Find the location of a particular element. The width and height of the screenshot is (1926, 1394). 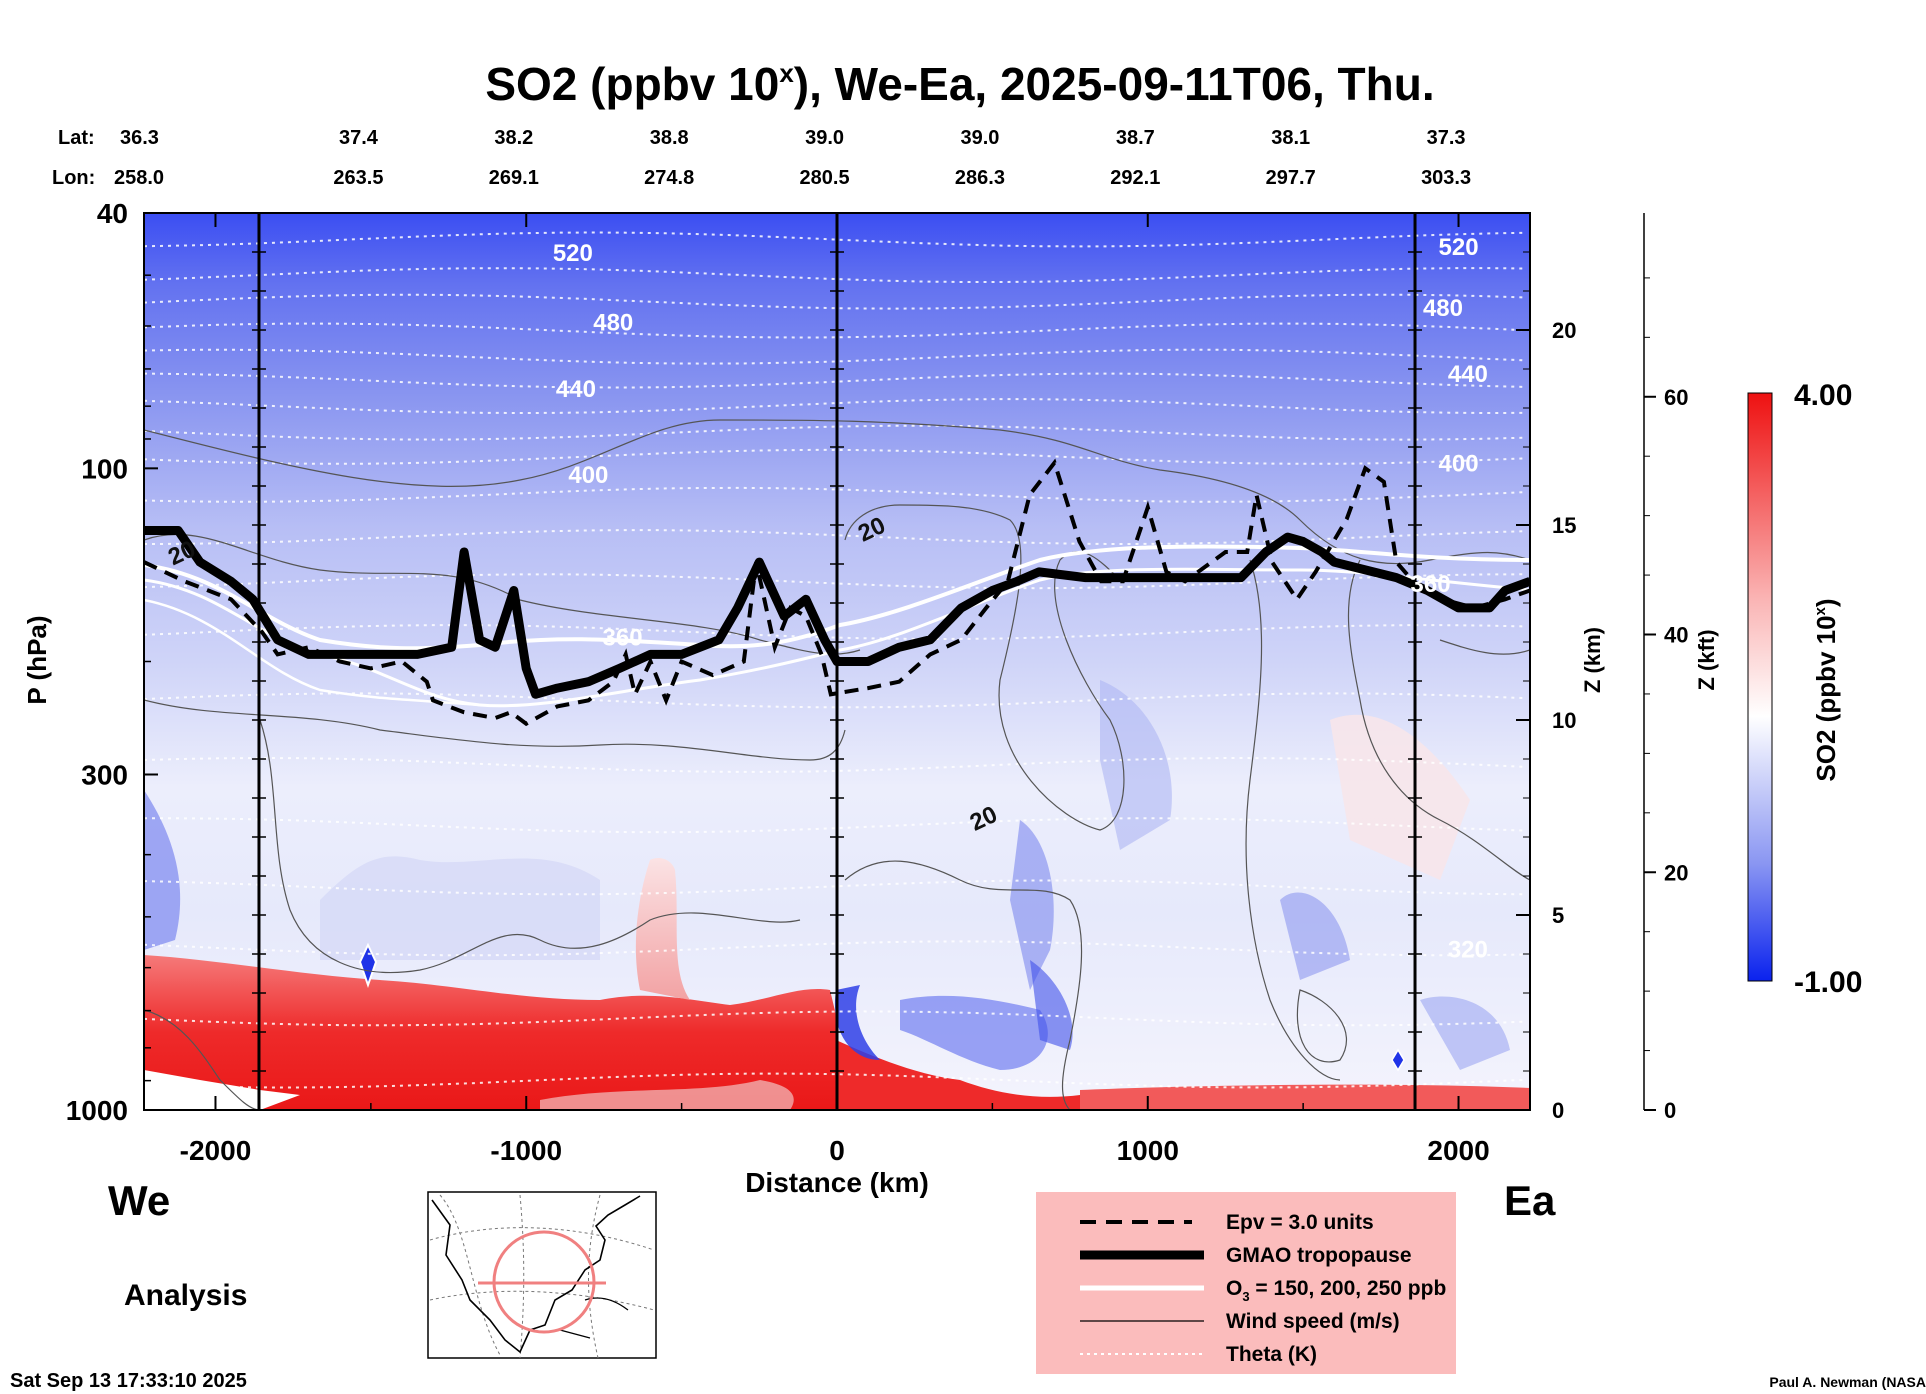

colorbar-scale is located at coordinates (1760, 687).